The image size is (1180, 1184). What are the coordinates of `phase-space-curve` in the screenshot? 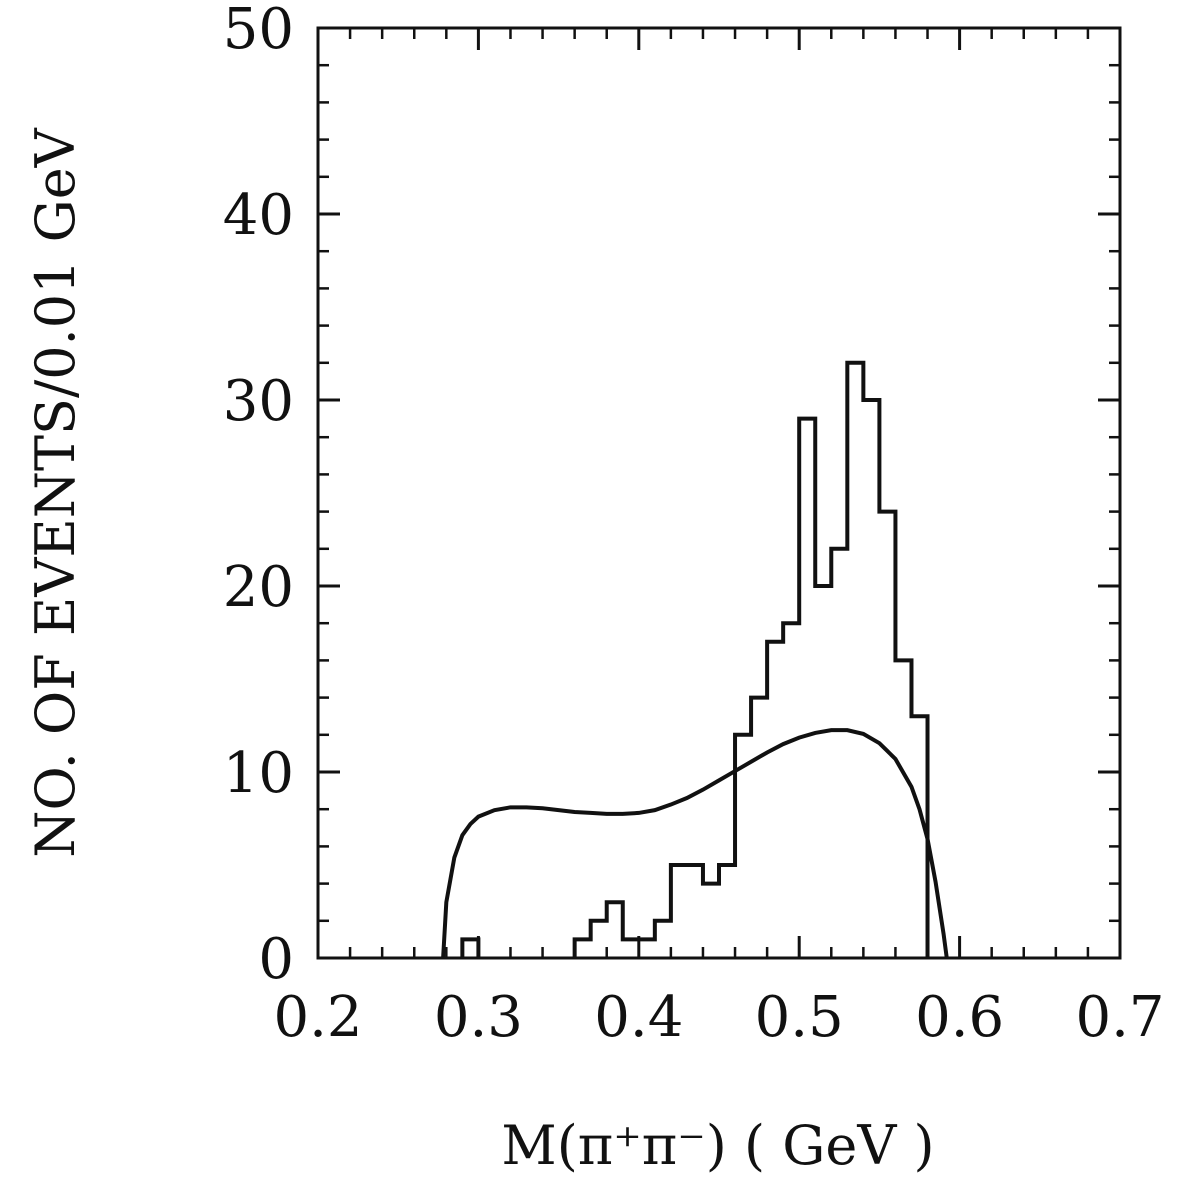 It's located at (695, 843).